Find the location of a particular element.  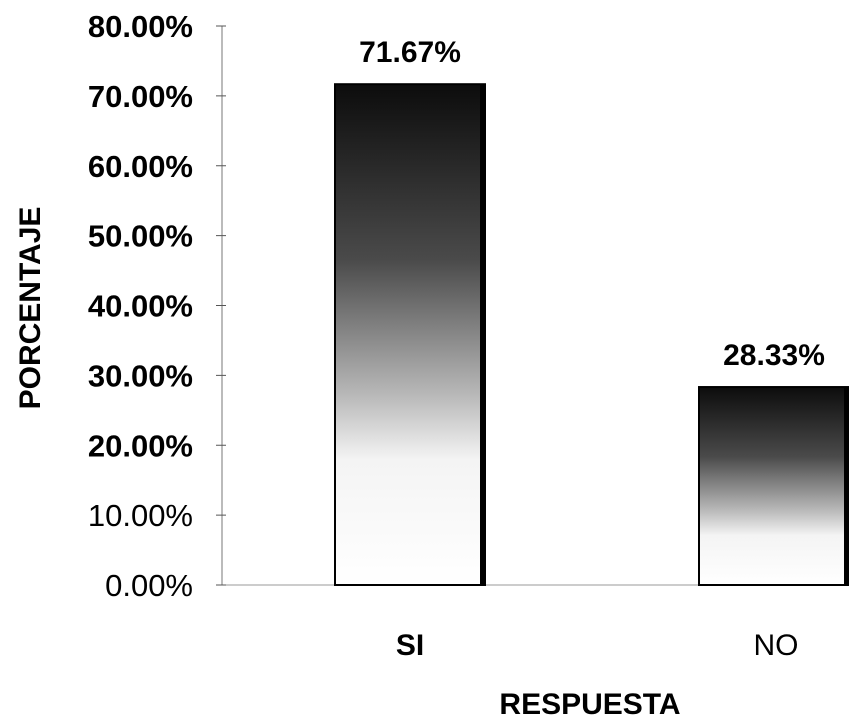

x-axis-title: RESPUESTA is located at coordinates (589, 704).